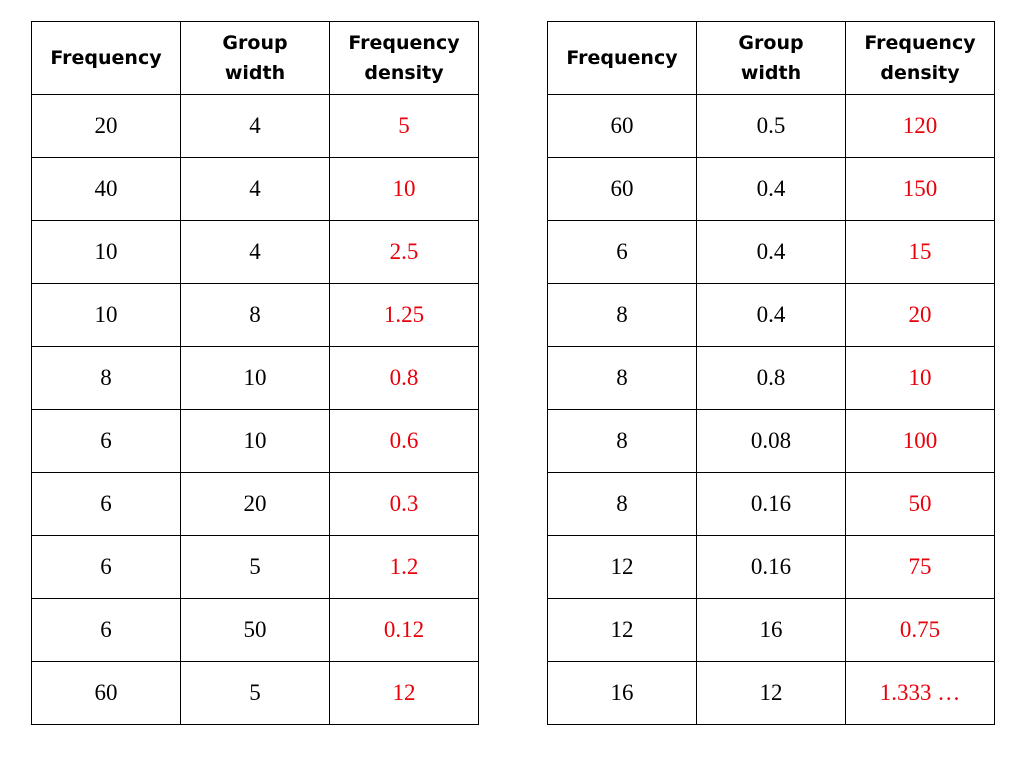  I want to click on table-row: 8 10 0.8, so click(255, 378).